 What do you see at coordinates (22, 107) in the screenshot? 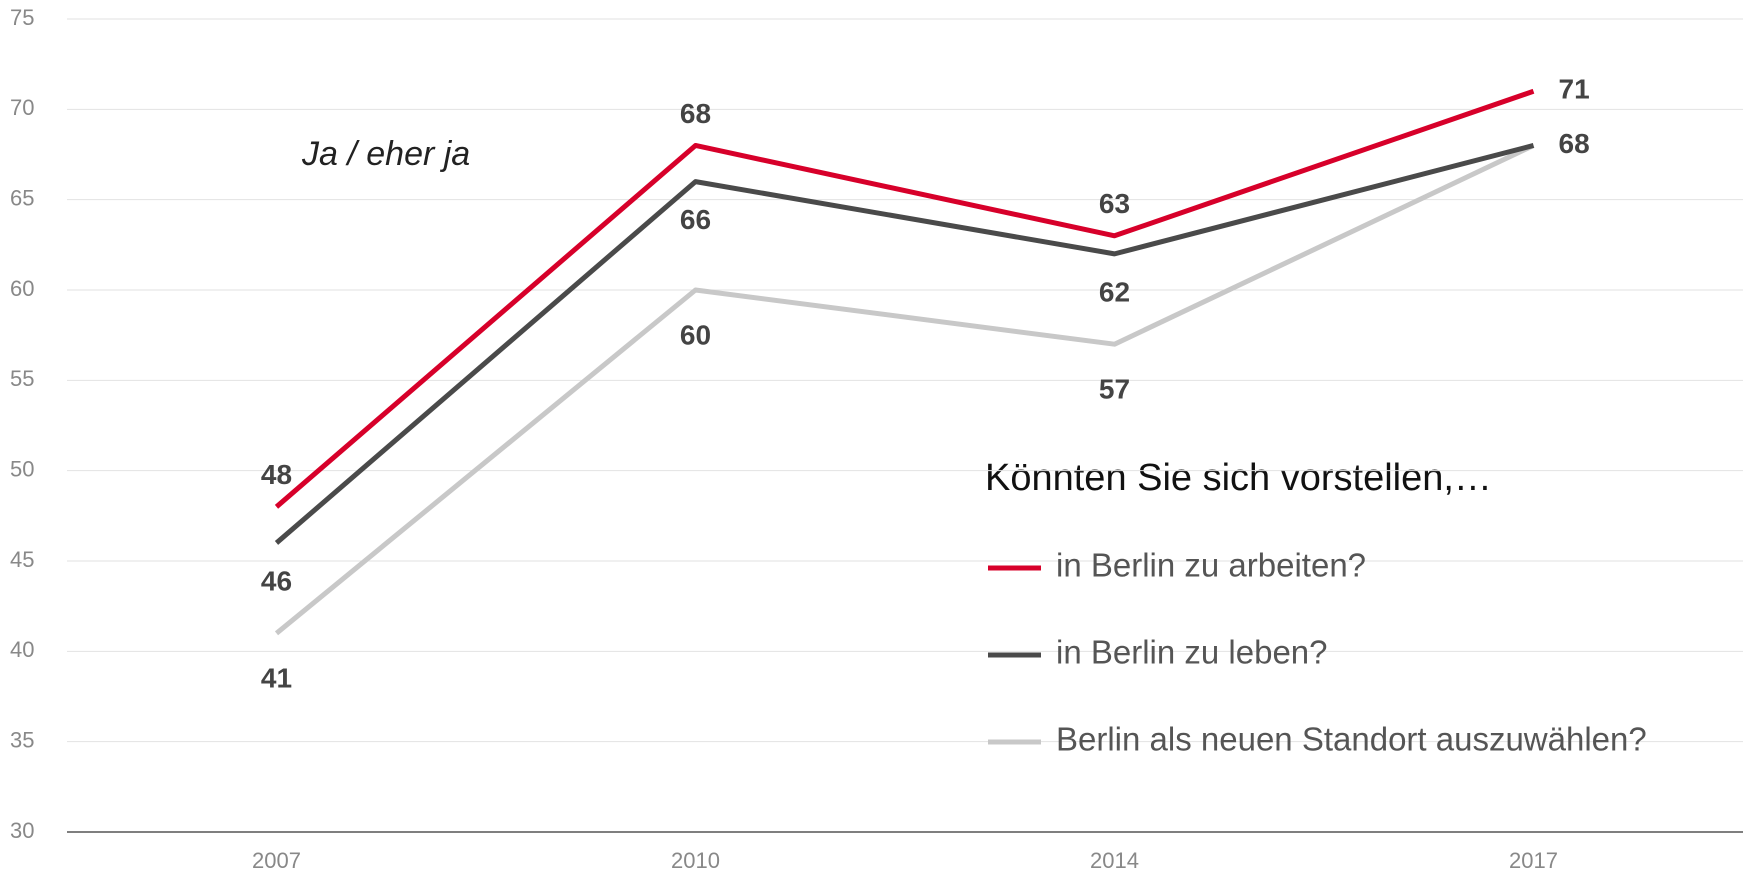
I see `y-tick-label: 70` at bounding box center [22, 107].